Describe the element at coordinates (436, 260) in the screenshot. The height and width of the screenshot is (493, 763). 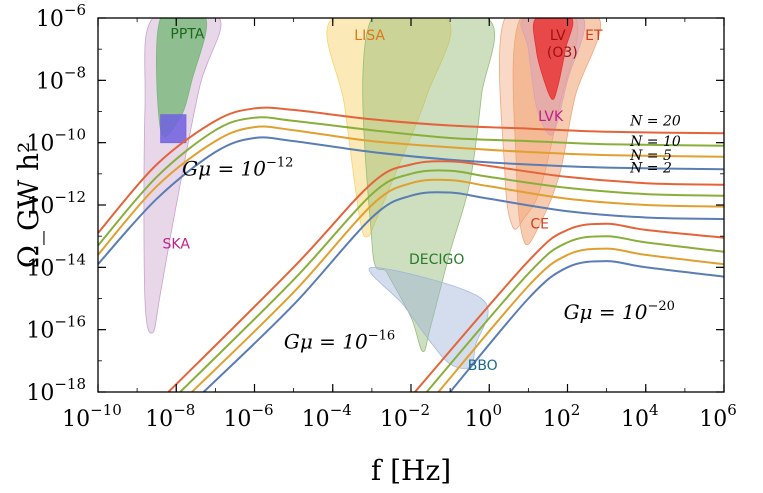
I see `region-label-decigo: DECIGO` at that location.